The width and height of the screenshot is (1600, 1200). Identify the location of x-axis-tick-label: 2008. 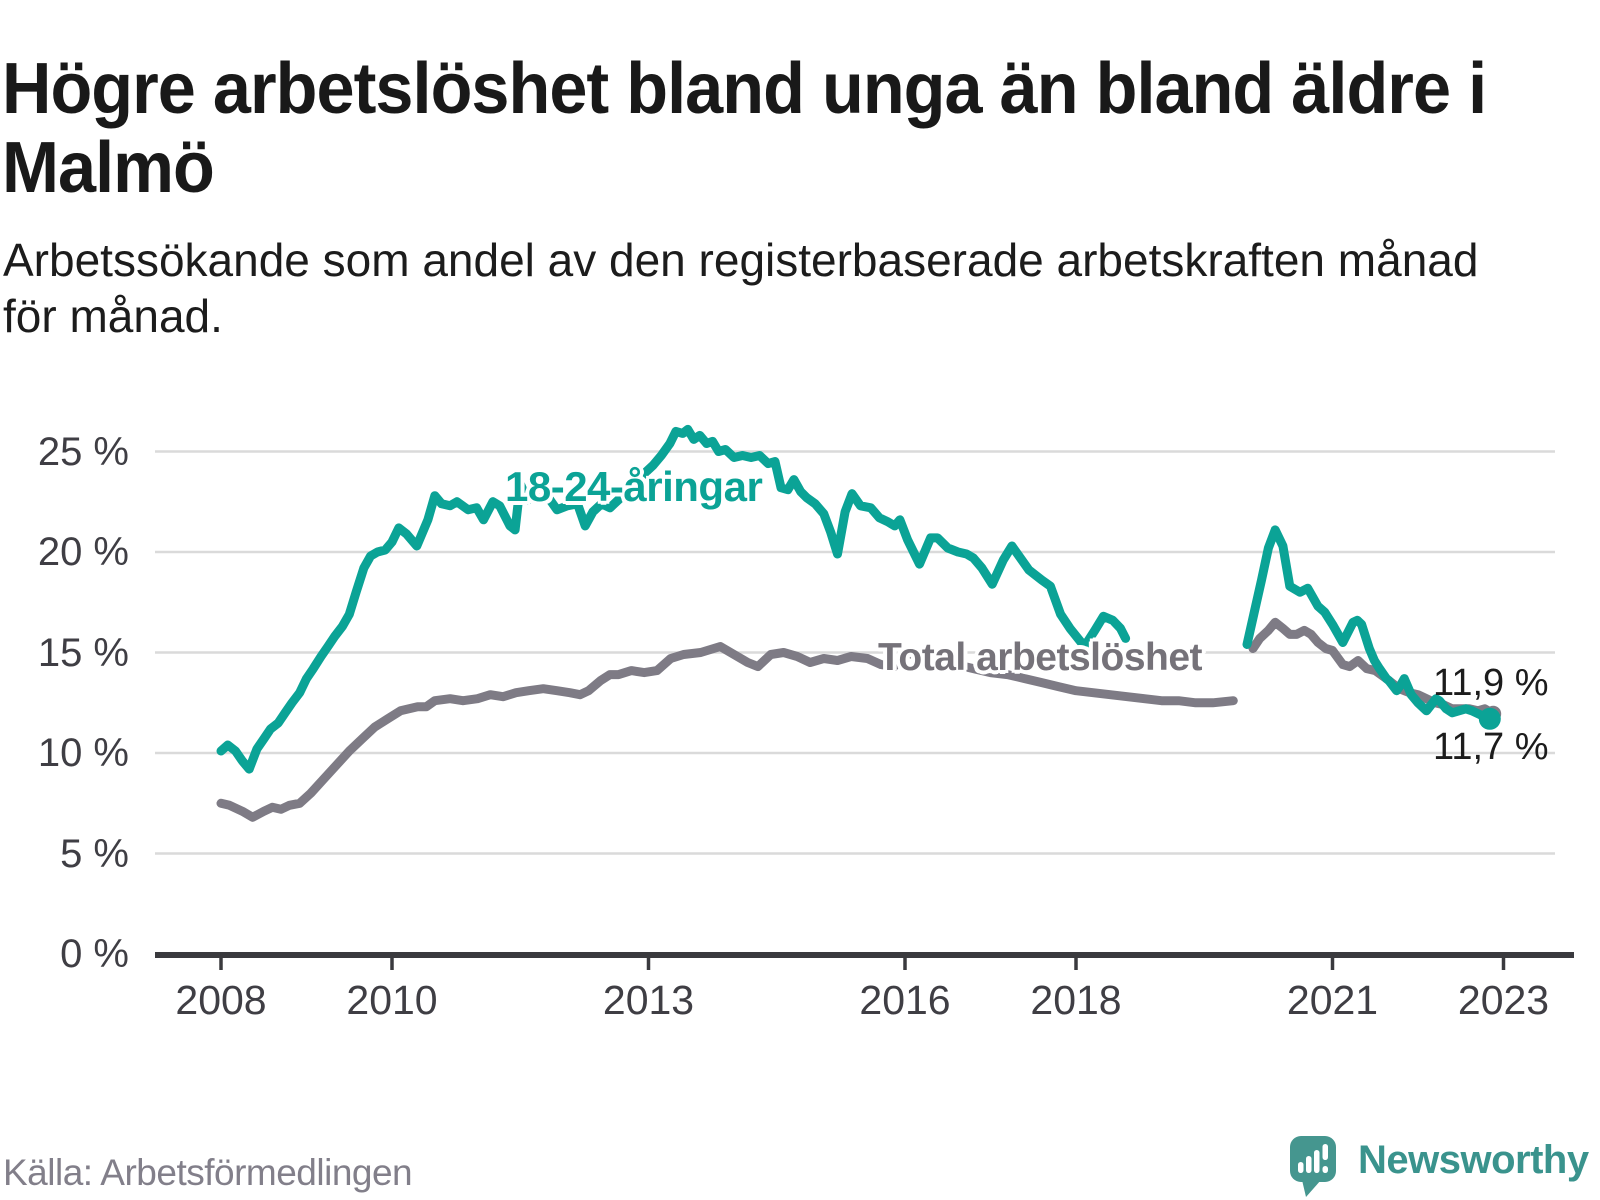
(221, 1000).